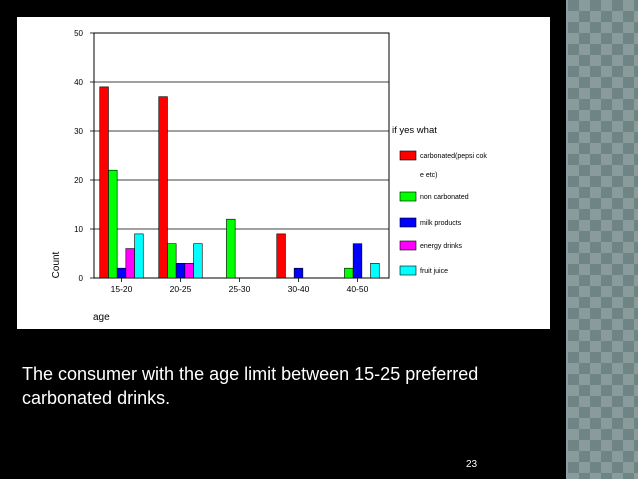  Describe the element at coordinates (441, 246) in the screenshot. I see `legend-label: energy drinks` at that location.